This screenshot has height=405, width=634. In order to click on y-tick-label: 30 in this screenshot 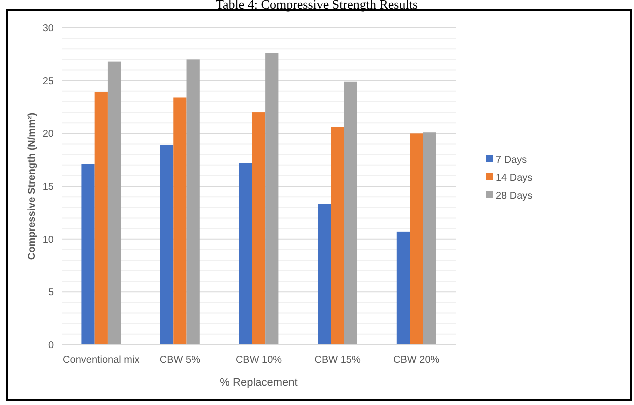, I will do `click(48, 29)`.